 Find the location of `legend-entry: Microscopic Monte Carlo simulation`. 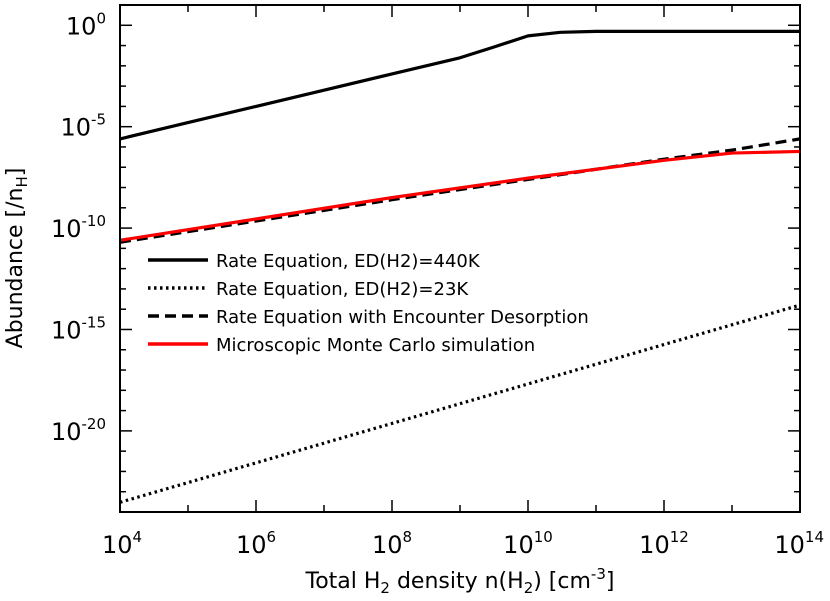

legend-entry: Microscopic Monte Carlo simulation is located at coordinates (341, 345).